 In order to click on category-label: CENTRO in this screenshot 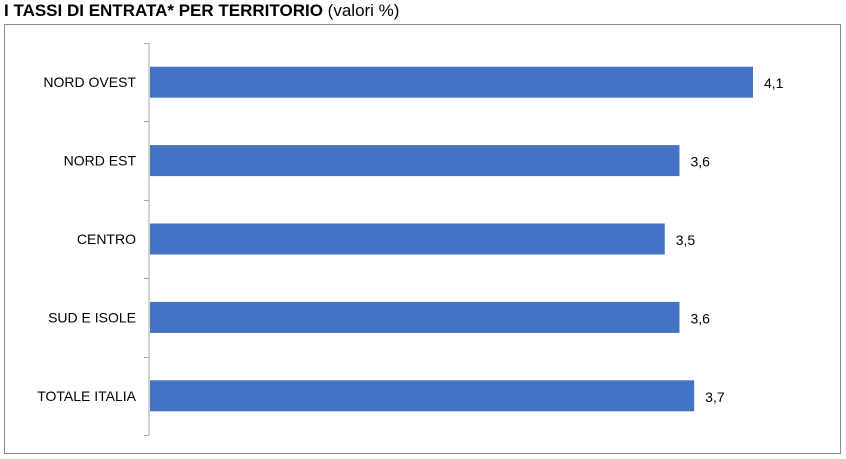, I will do `click(106, 239)`.